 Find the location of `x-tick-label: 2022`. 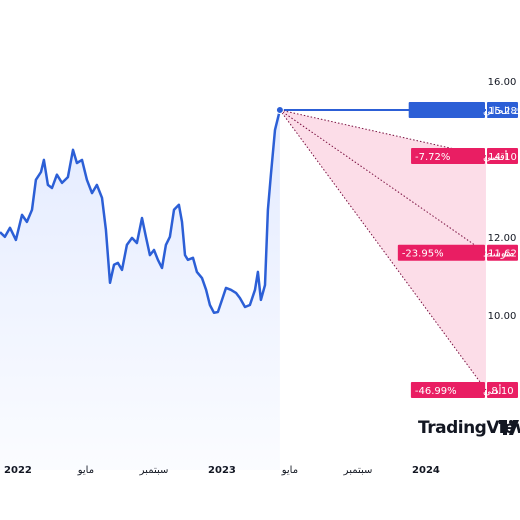

x-tick-label: 2022 is located at coordinates (18, 470).